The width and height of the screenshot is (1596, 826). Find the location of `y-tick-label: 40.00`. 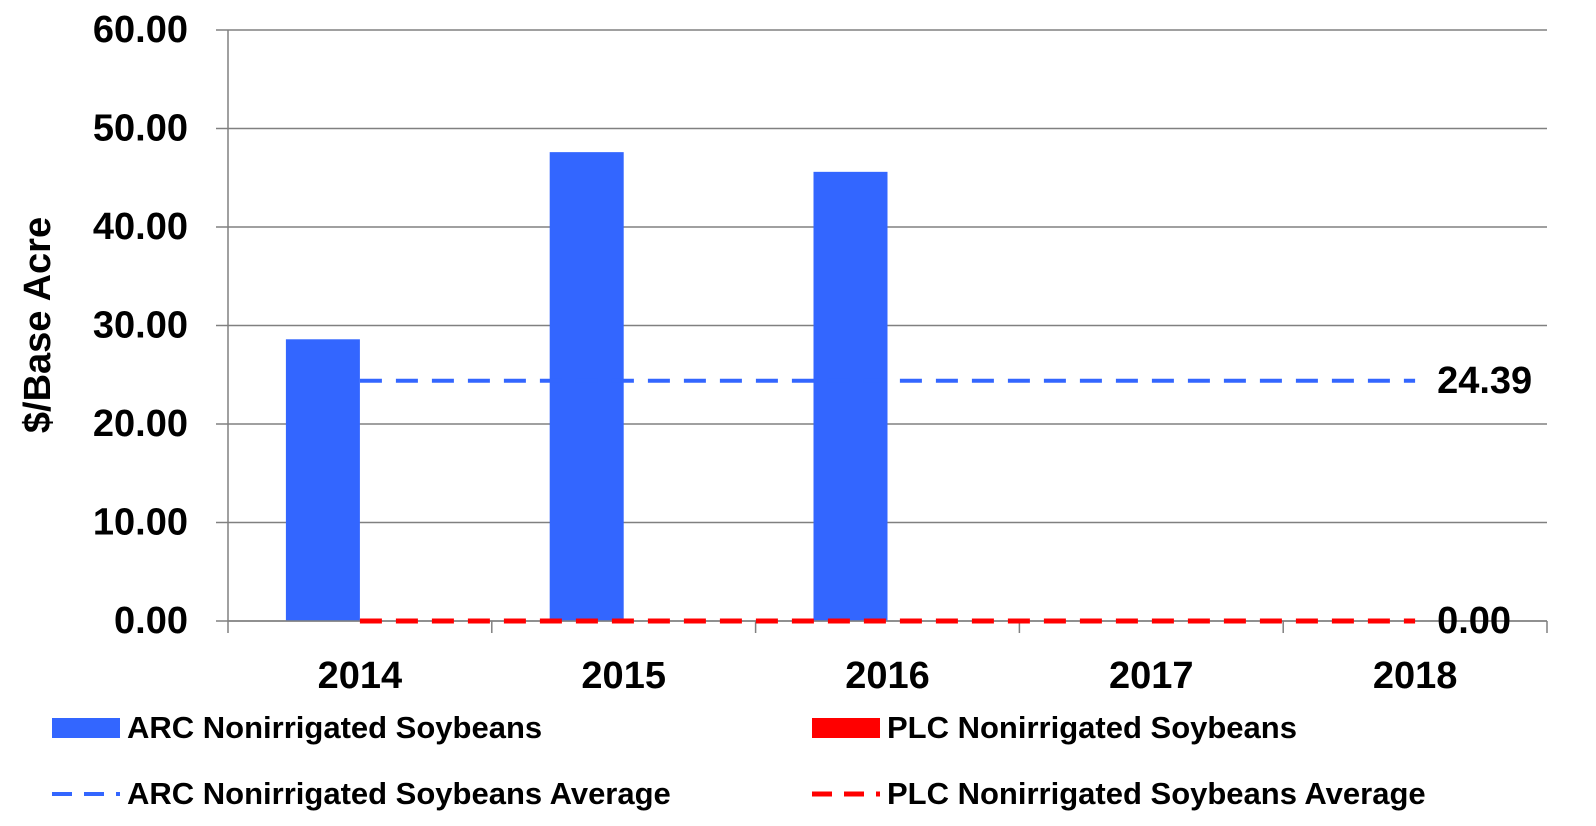

y-tick-label: 40.00 is located at coordinates (140, 227).